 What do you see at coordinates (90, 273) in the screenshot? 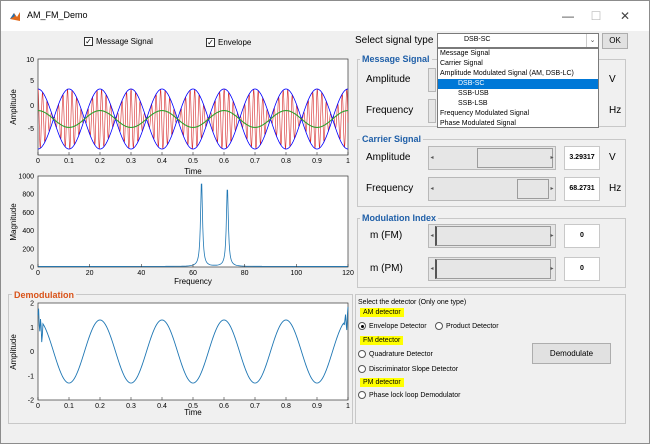
I see `x-tick-label: 20` at bounding box center [90, 273].